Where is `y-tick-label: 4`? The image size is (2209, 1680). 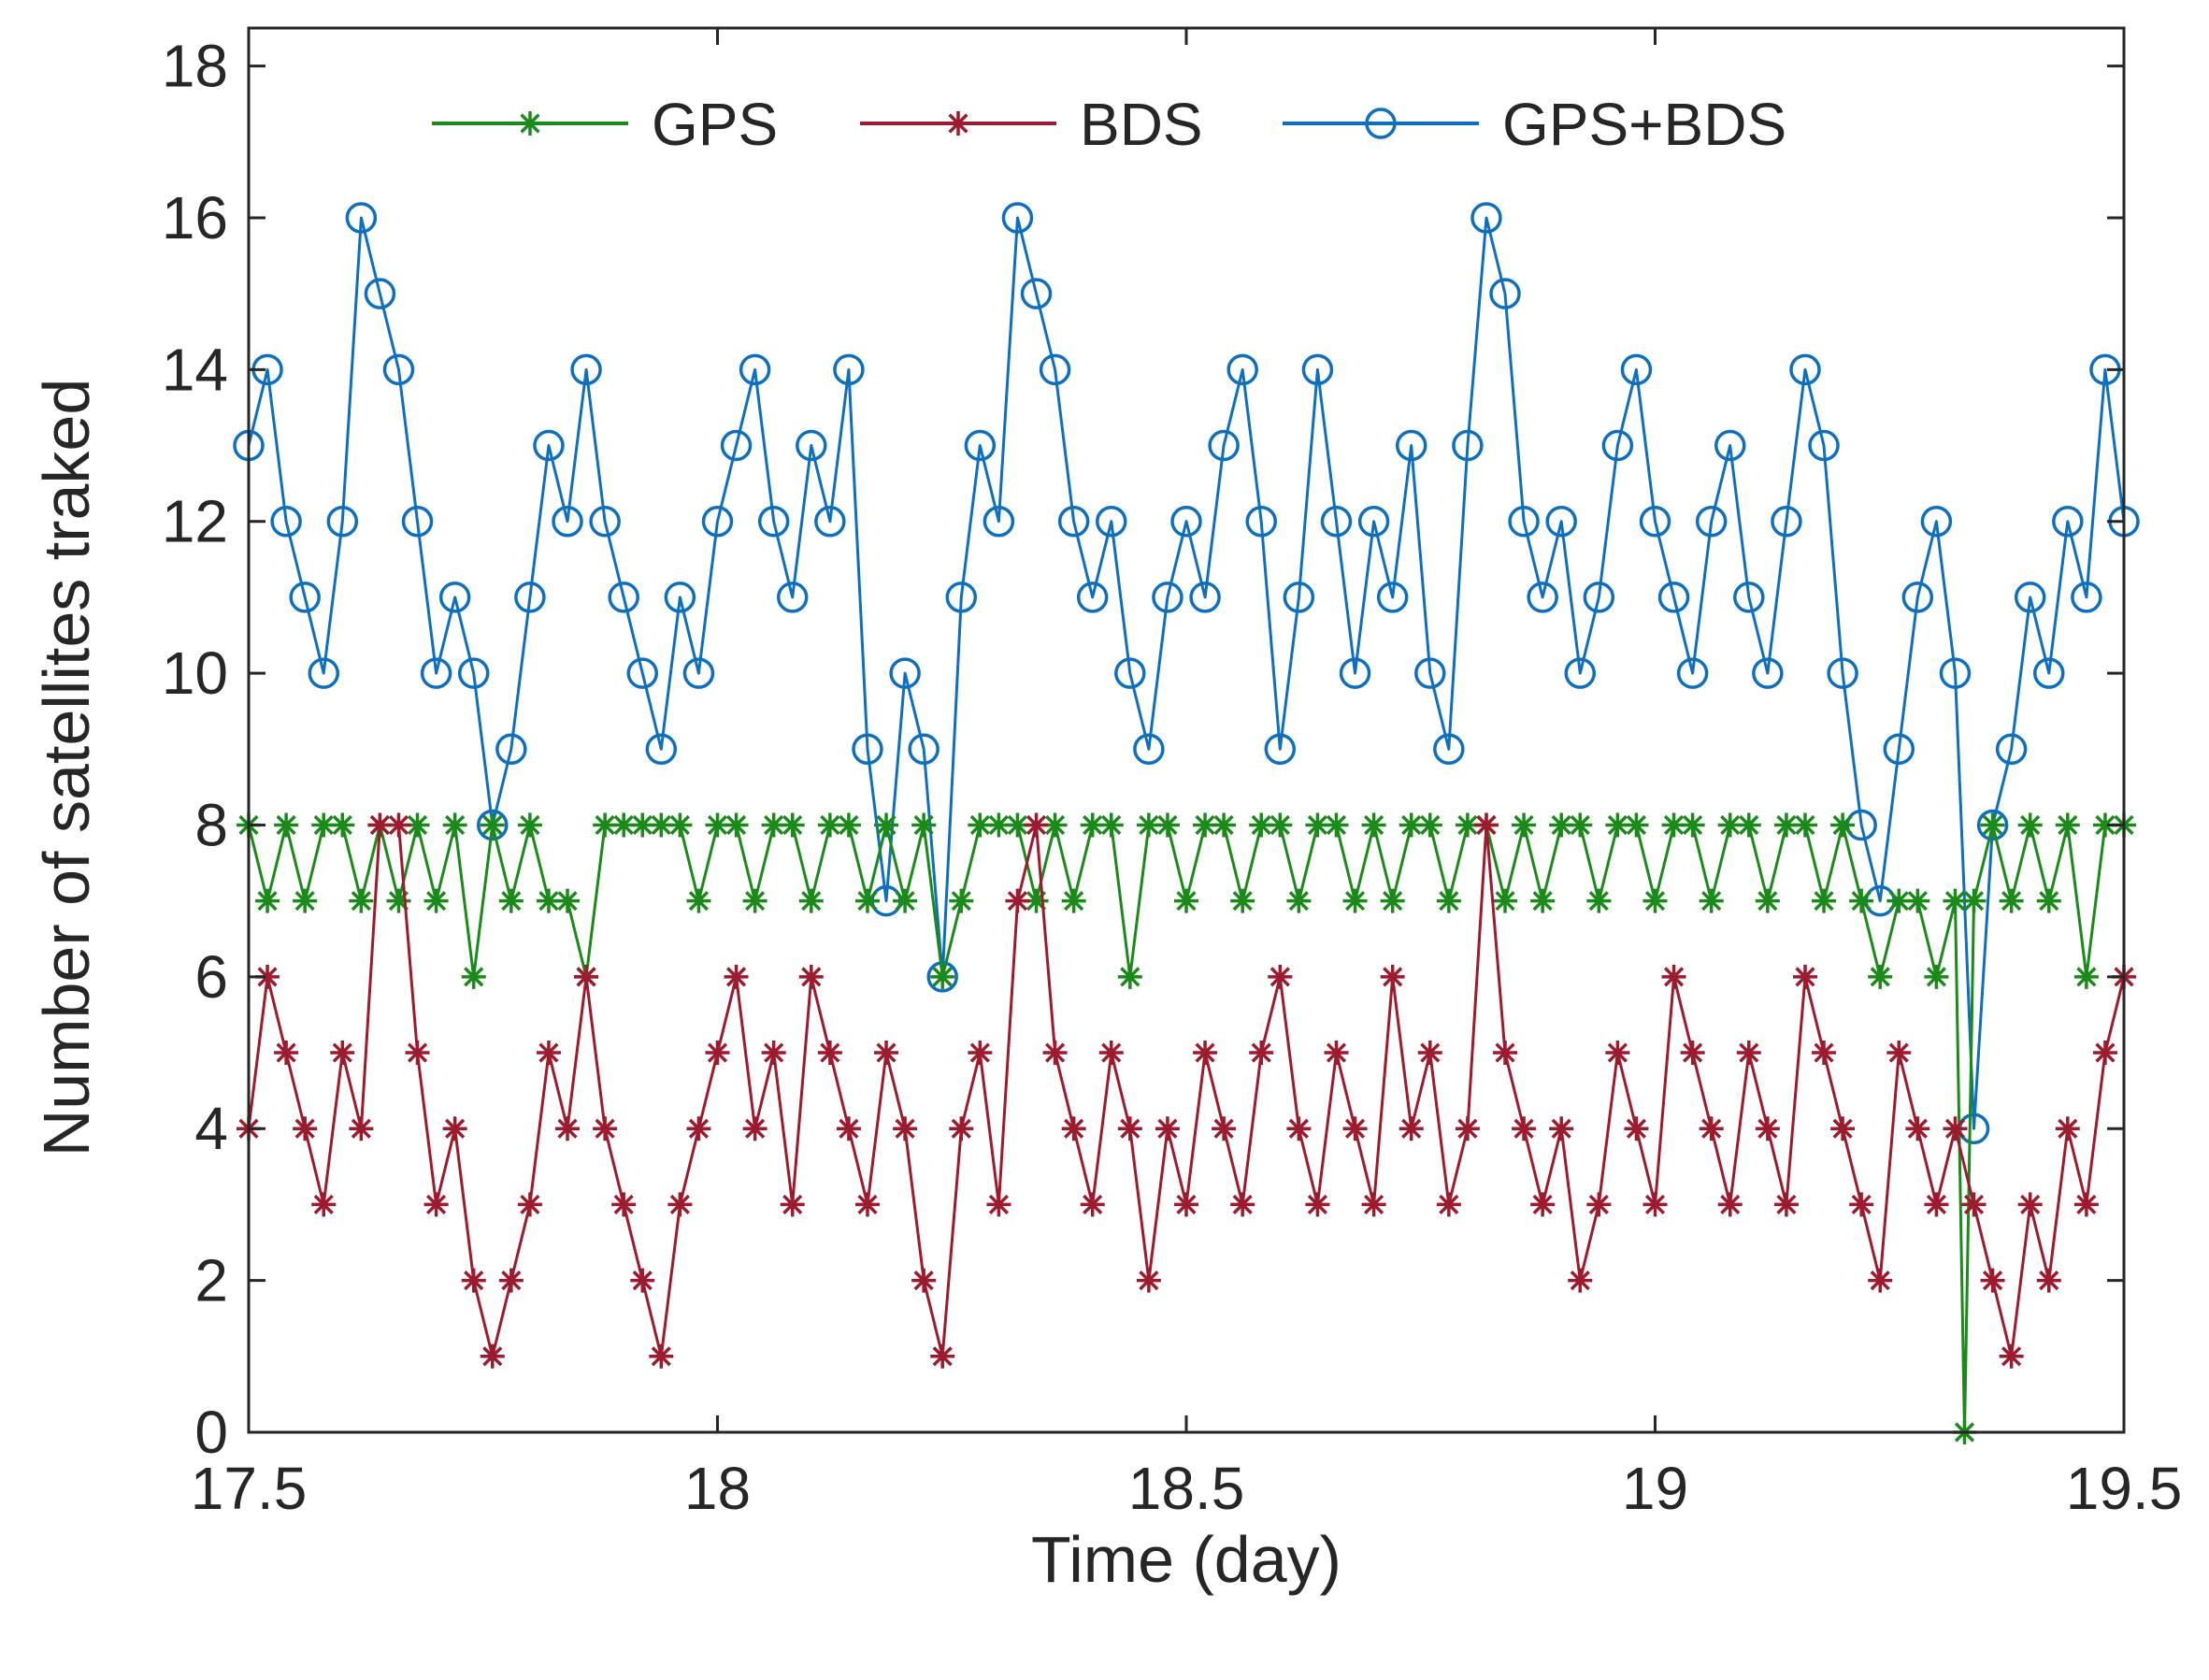 y-tick-label: 4 is located at coordinates (211, 1128).